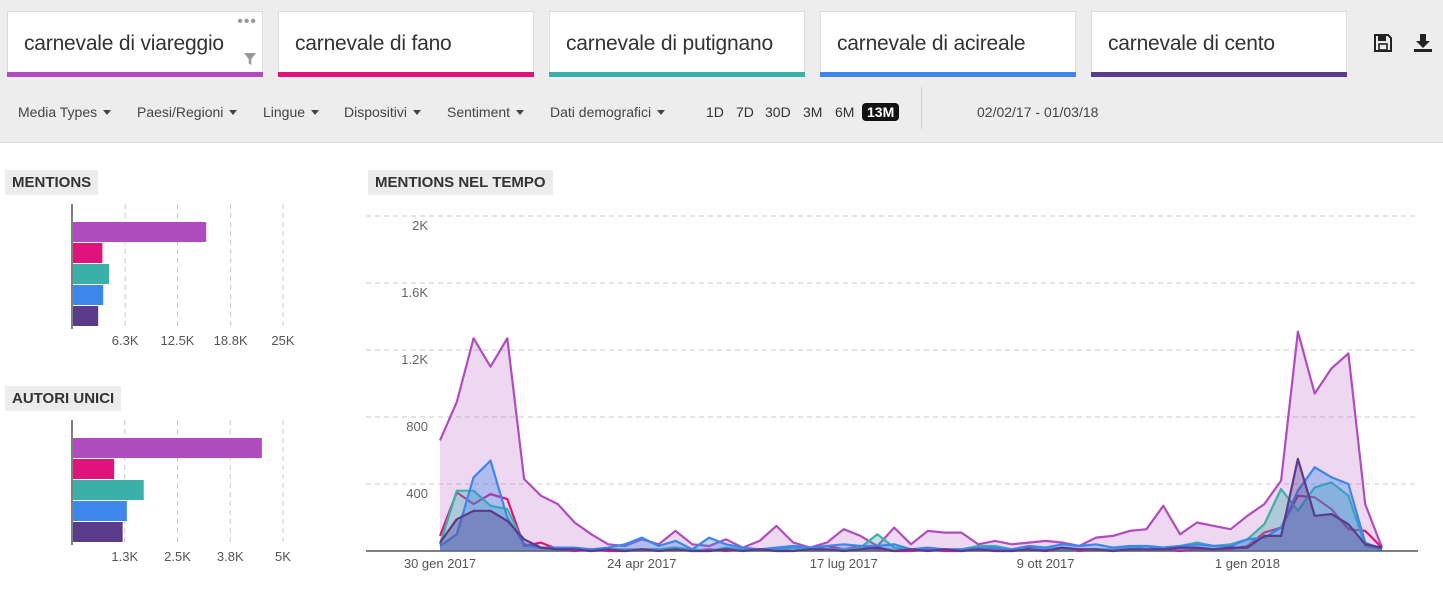 This screenshot has height=597, width=1443. I want to click on query-text: carnevale di putignano, so click(669, 43).